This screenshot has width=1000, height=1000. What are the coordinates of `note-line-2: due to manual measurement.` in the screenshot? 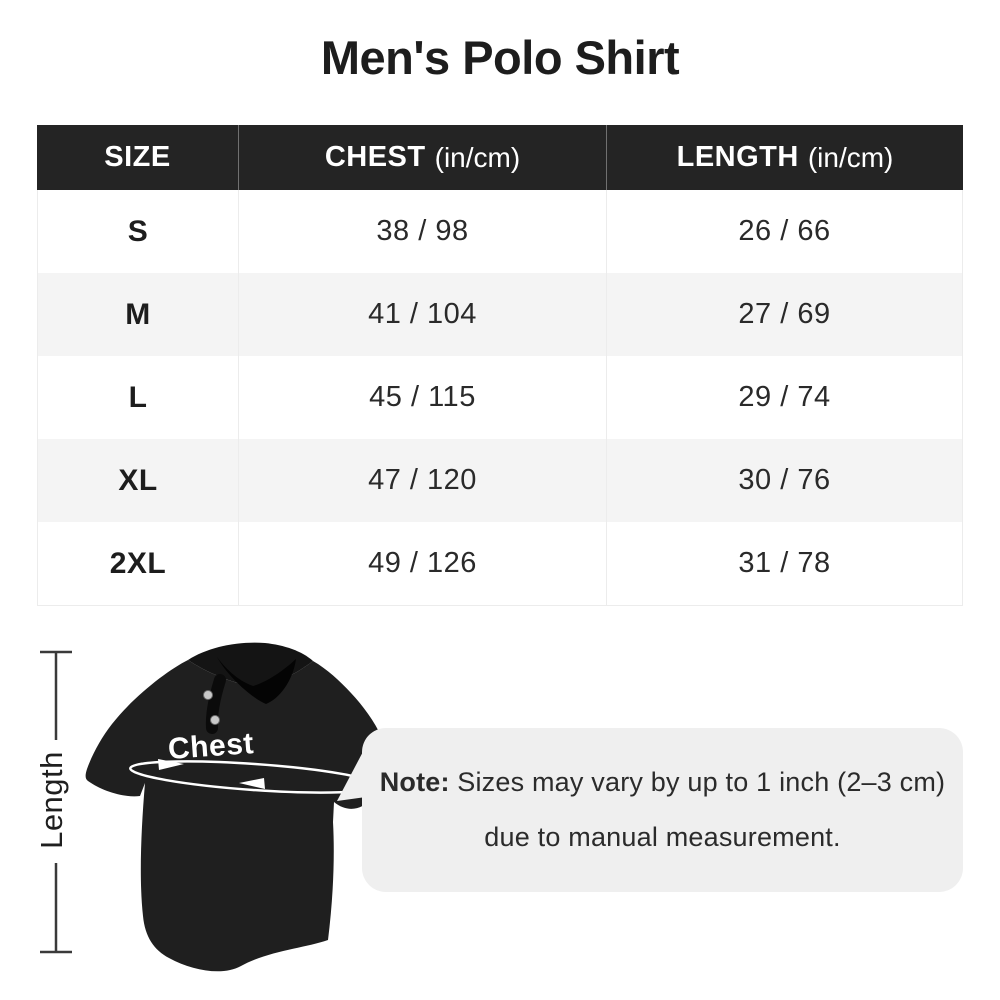 It's located at (662, 837).